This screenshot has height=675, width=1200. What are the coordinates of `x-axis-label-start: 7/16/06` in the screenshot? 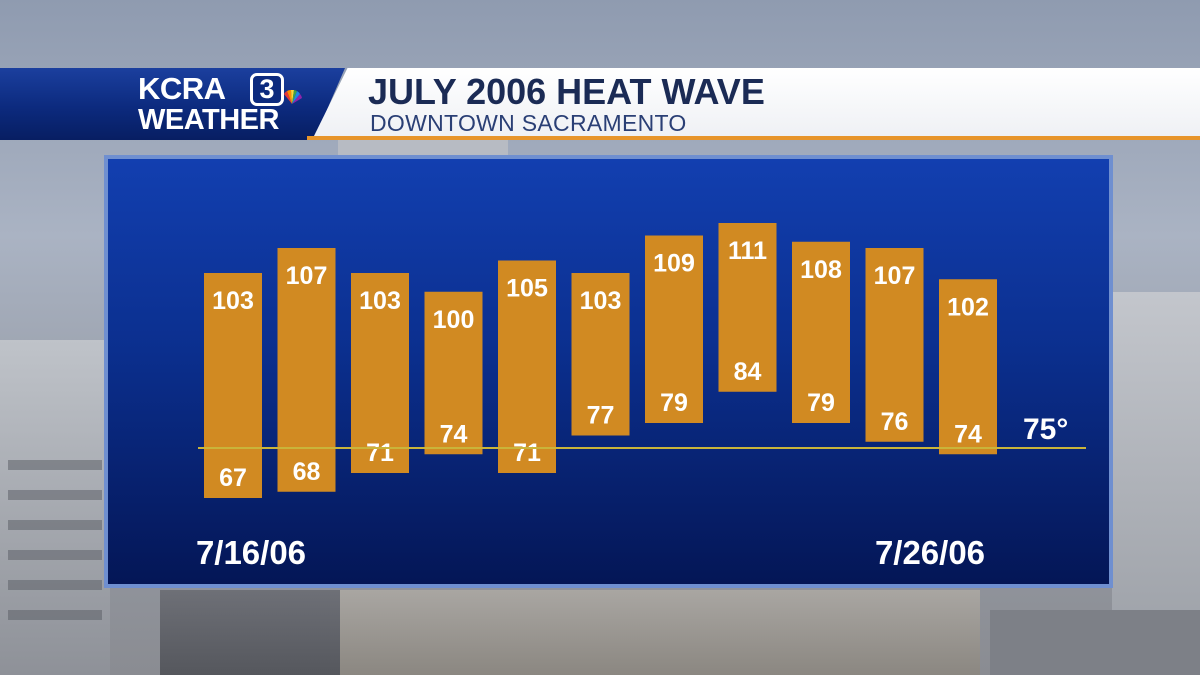 It's located at (251, 552).